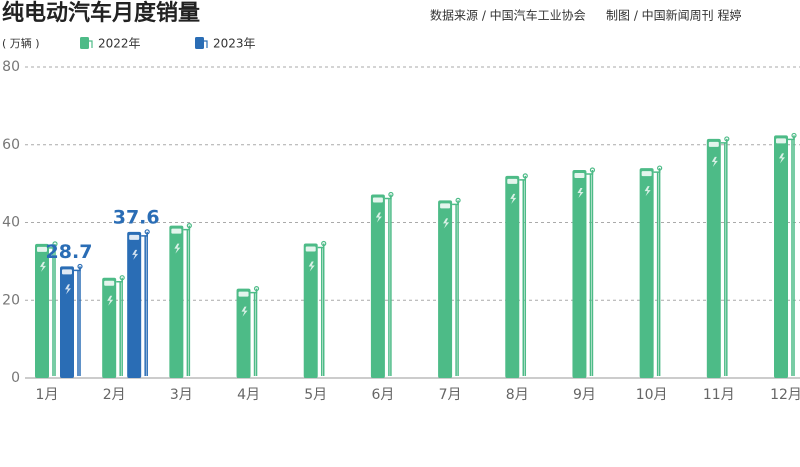  What do you see at coordinates (11, 300) in the screenshot?
I see `y-tick-label: 20` at bounding box center [11, 300].